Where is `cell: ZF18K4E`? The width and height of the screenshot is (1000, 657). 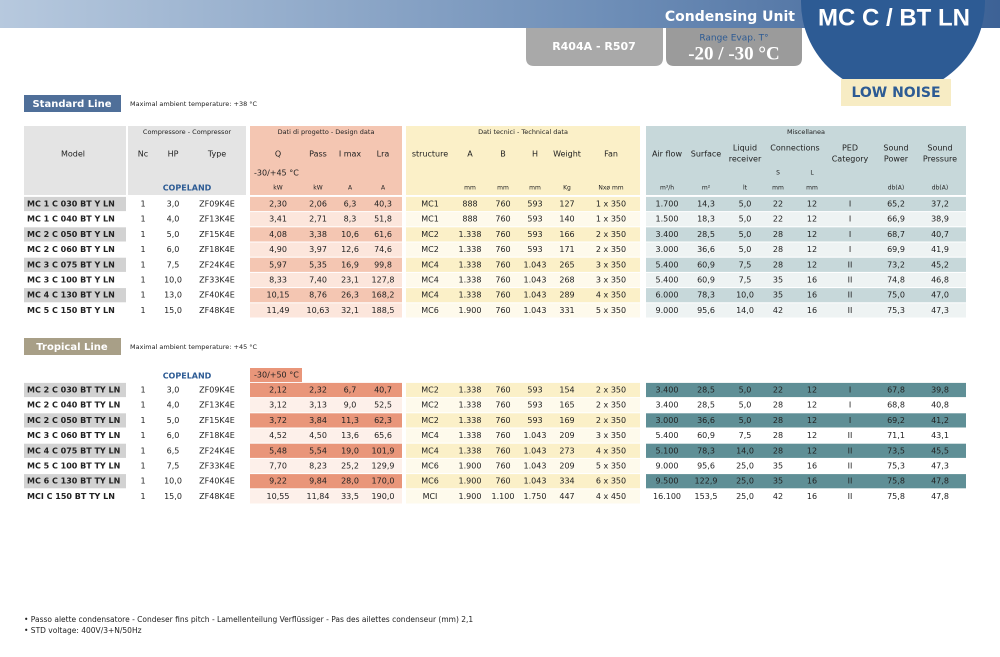
cell: ZF18K4E is located at coordinates (217, 249).